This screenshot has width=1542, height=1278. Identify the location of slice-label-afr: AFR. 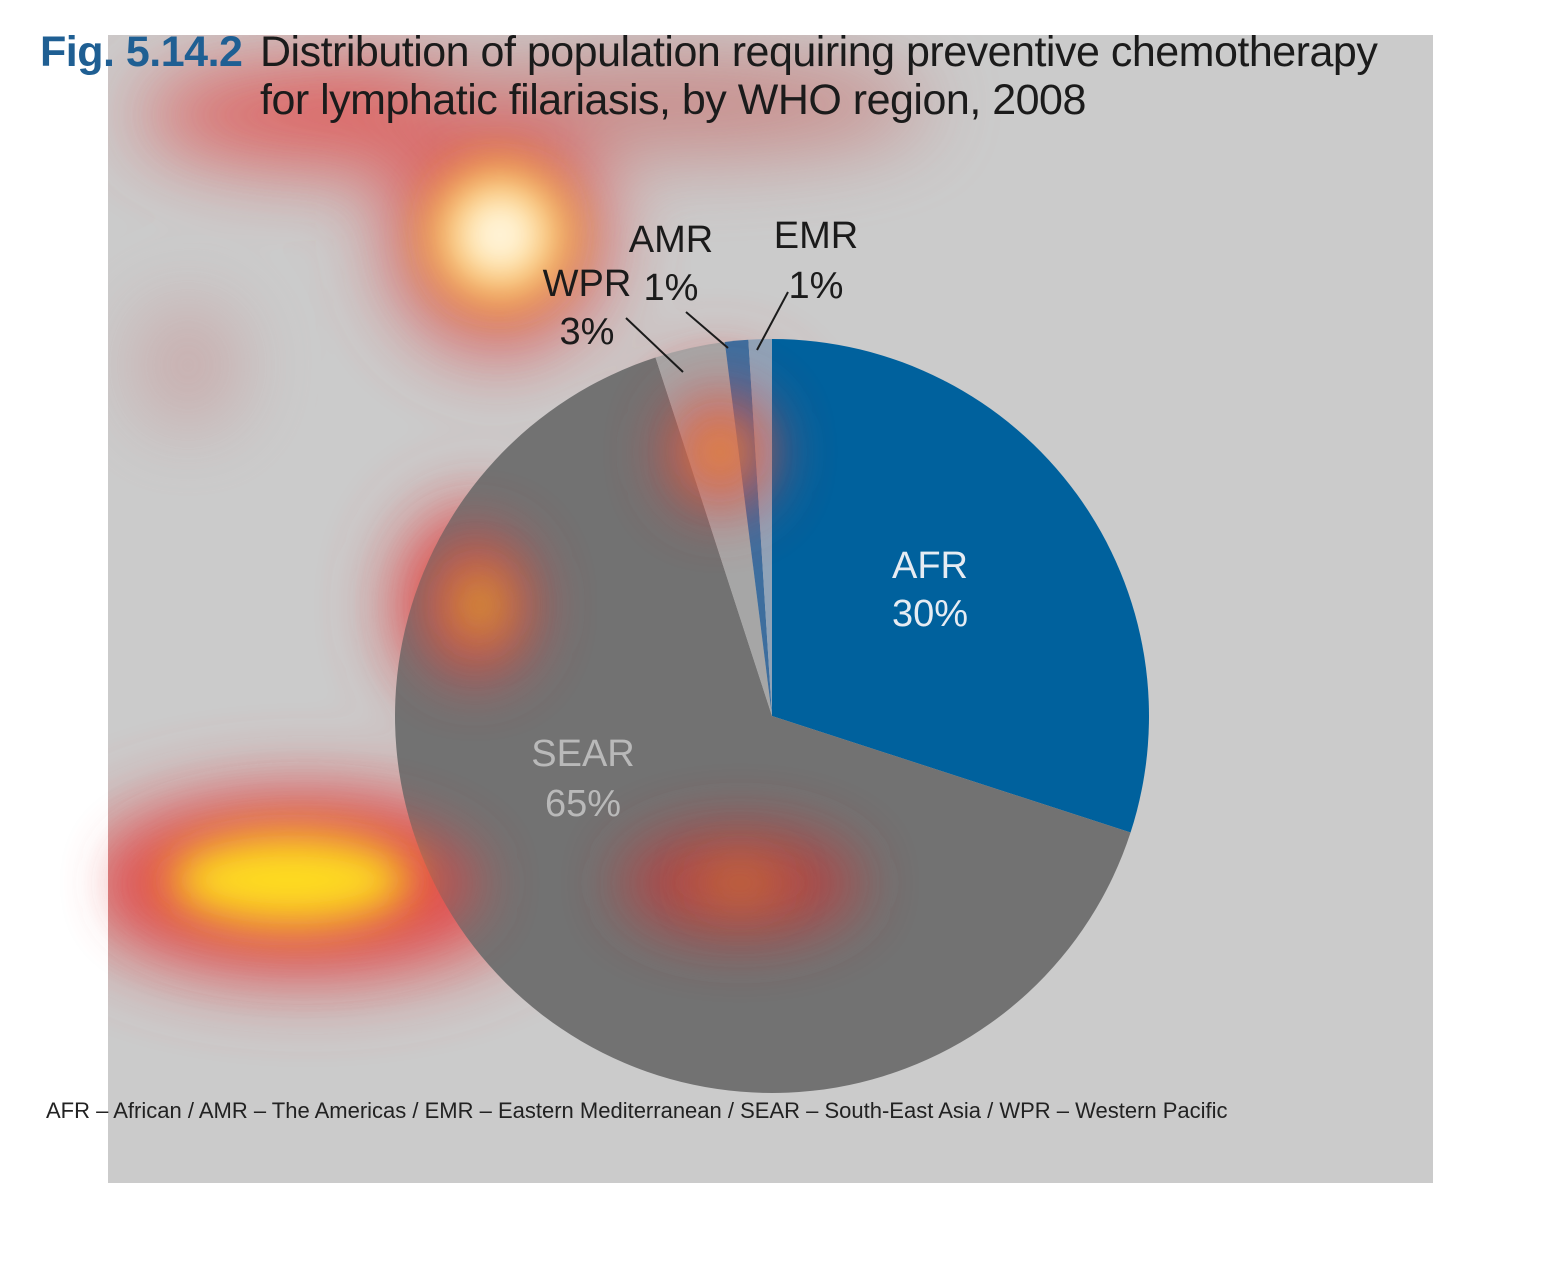
(930, 566).